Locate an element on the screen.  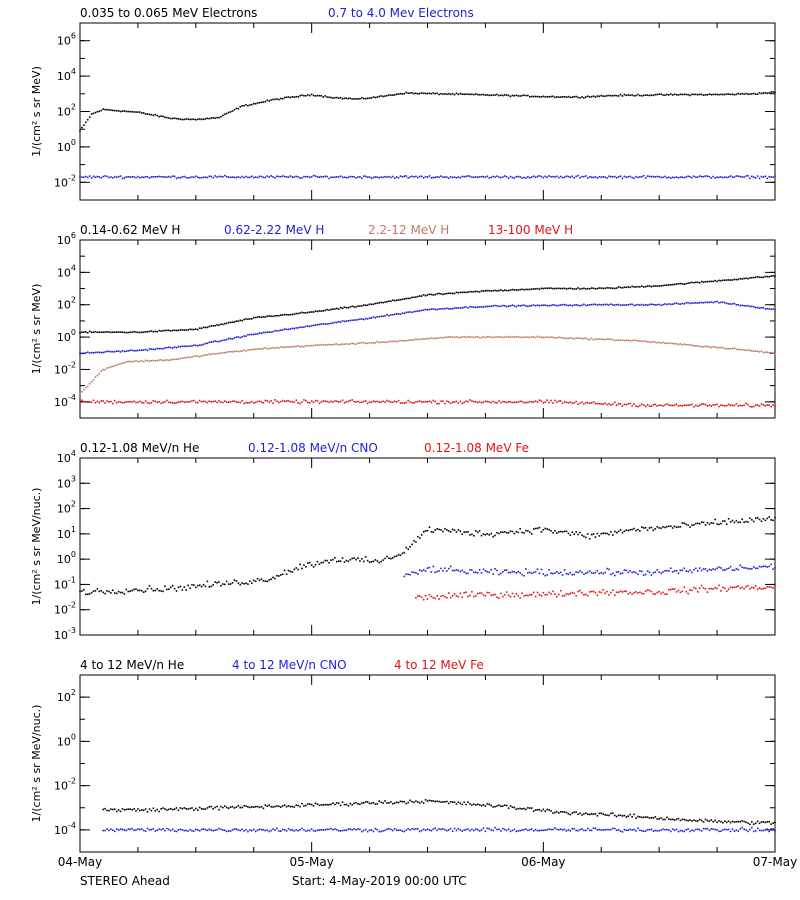
y-tick-label: 10⁰ is located at coordinates (66, 740).